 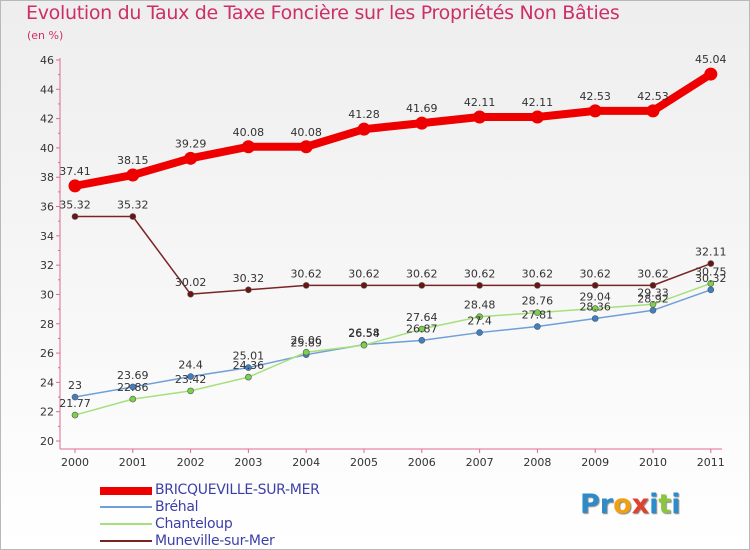 What do you see at coordinates (422, 108) in the screenshot?
I see `data-label: 41.69` at bounding box center [422, 108].